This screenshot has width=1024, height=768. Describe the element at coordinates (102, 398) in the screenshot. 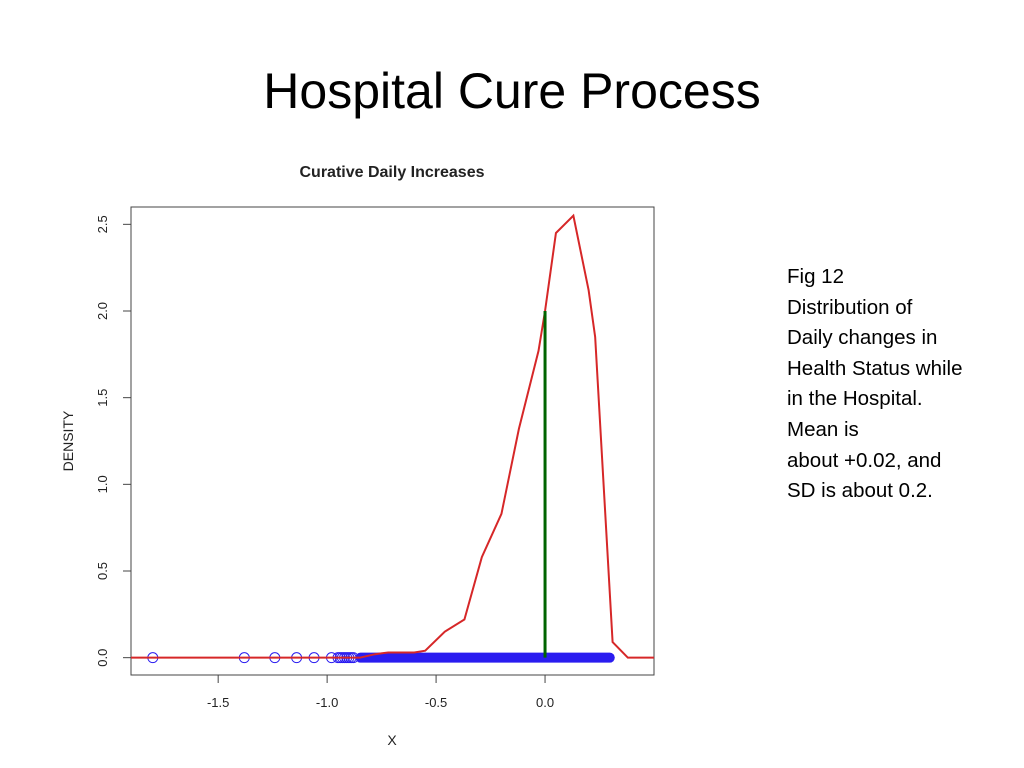

I see `y-tick-label: 1.5` at that location.